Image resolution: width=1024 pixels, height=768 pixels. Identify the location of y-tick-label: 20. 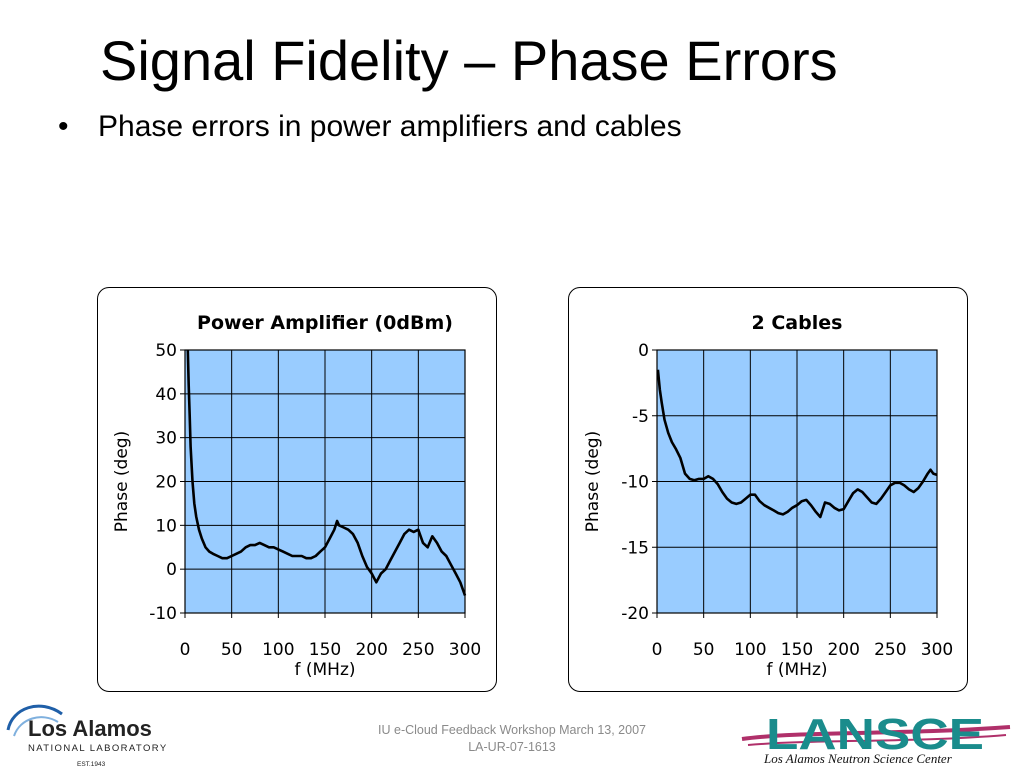
(166, 483).